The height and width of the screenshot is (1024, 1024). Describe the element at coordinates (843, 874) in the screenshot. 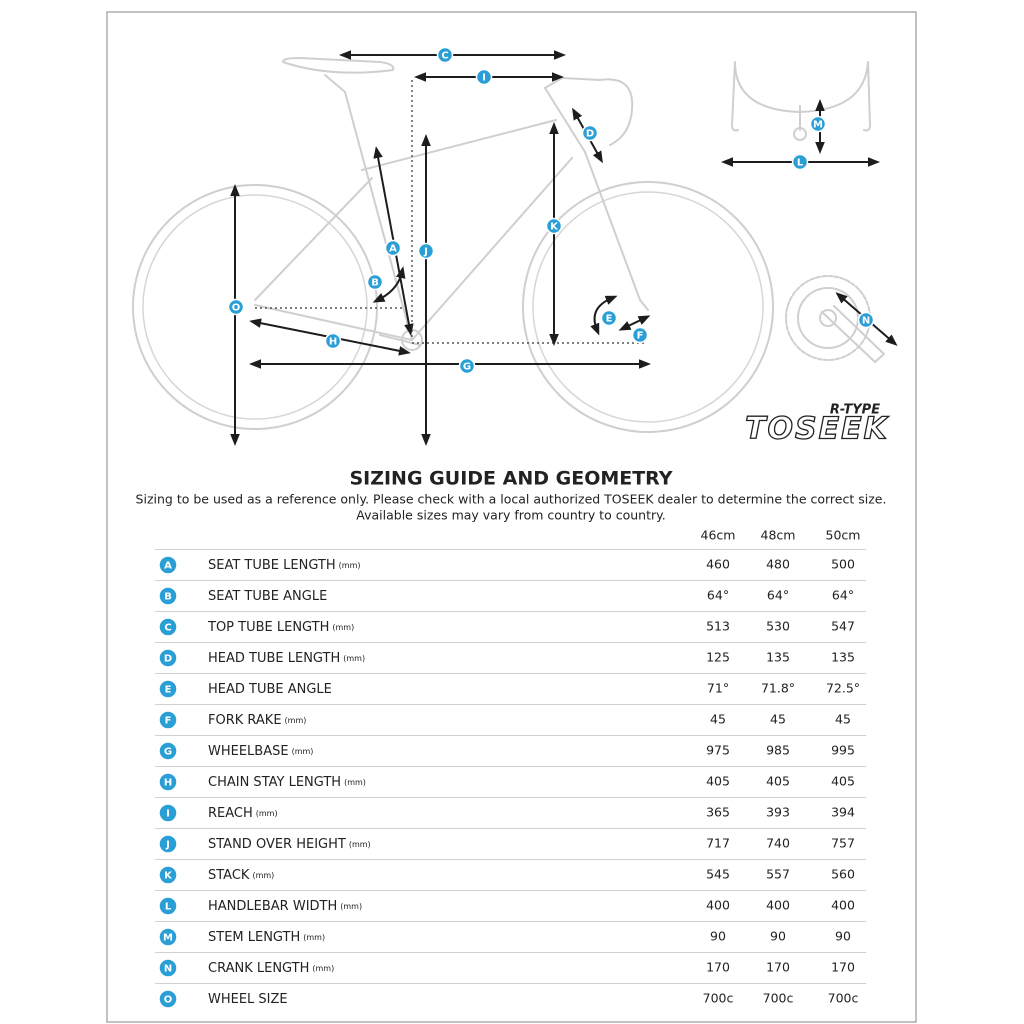

I see `row-value: 560` at that location.